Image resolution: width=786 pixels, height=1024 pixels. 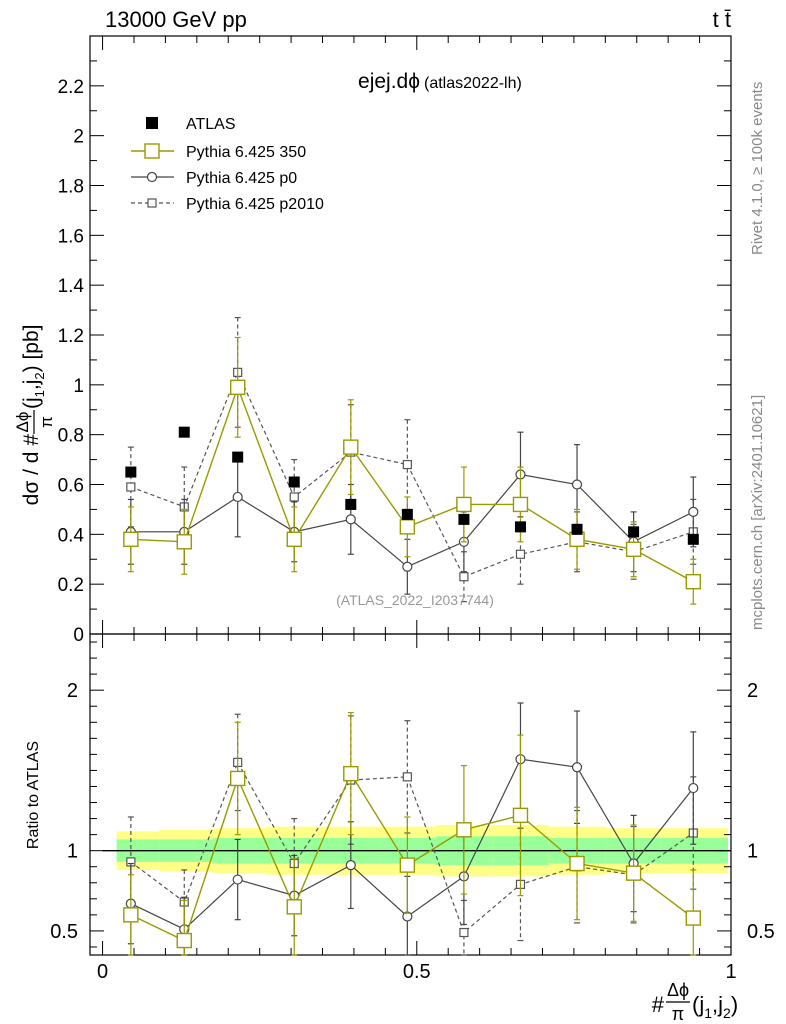 I want to click on ratio-ytick-label-right: 2, so click(x=752, y=691).